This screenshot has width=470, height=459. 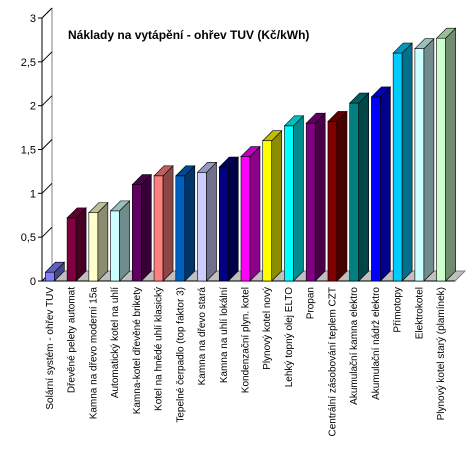 What do you see at coordinates (332, 362) in the screenshot?
I see `x-tick-label: Centrální zásobování teplem CZT` at bounding box center [332, 362].